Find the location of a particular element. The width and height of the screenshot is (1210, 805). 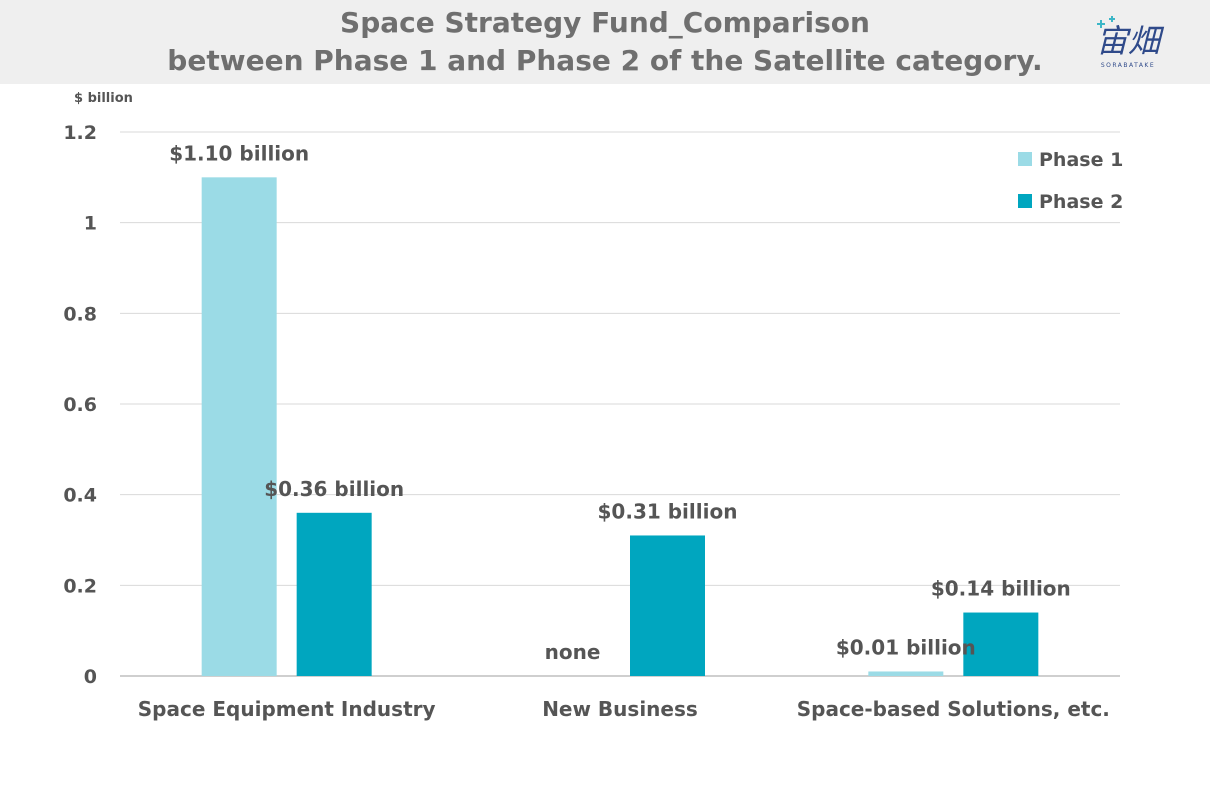

data-label: $0.31 billion is located at coordinates (668, 511).